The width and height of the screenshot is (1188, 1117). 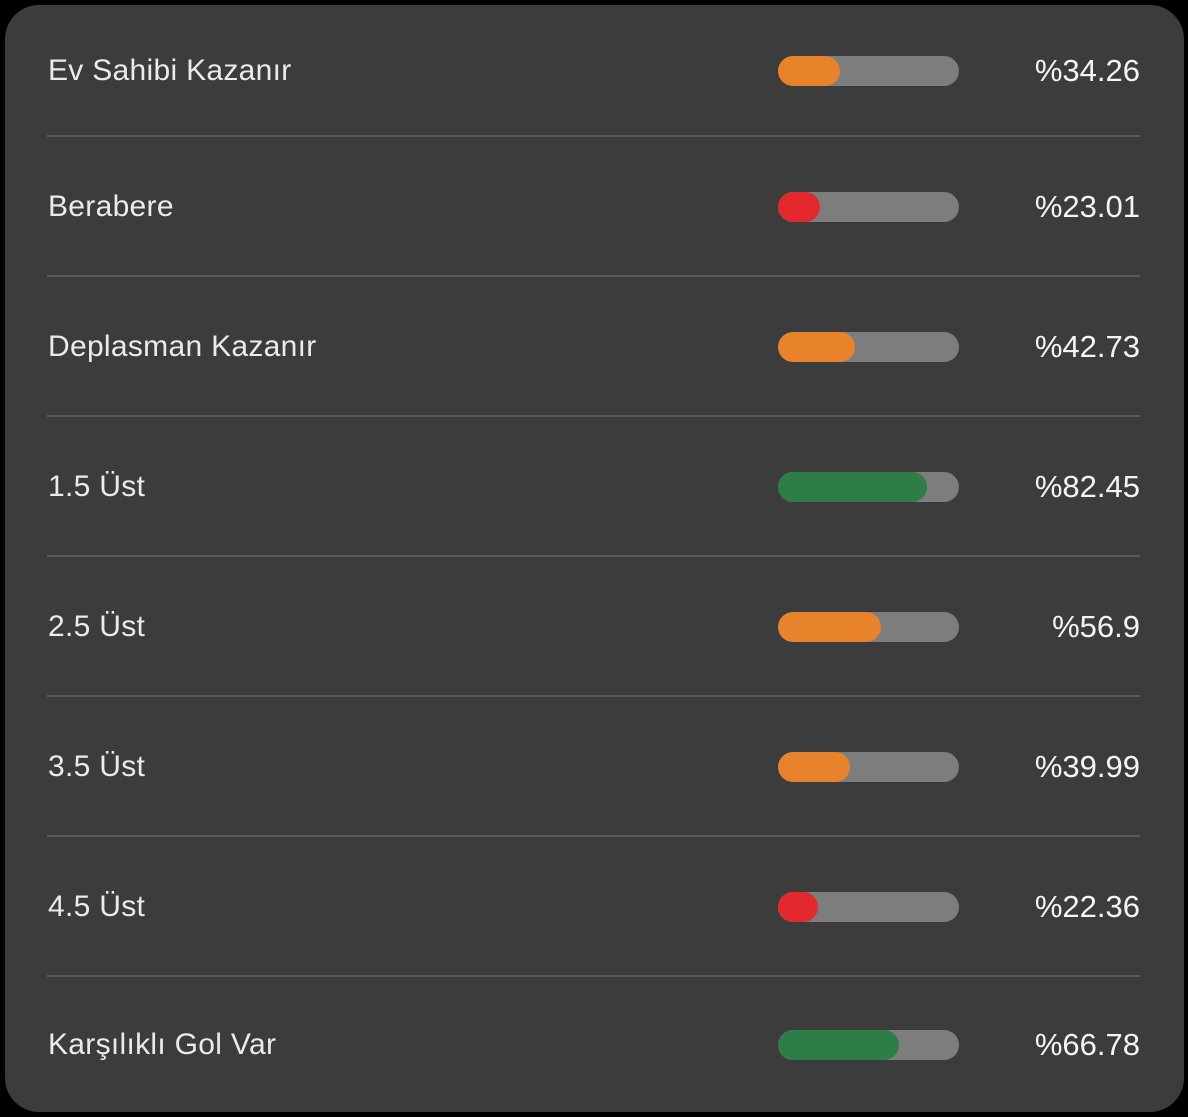 I want to click on percent-value: %66.78, so click(x=1087, y=1044).